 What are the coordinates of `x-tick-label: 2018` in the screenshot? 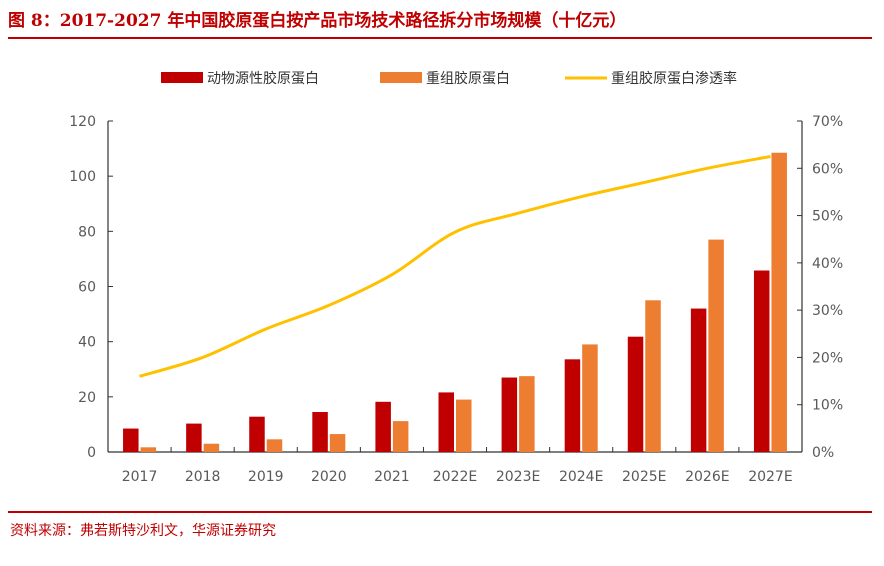 It's located at (203, 477).